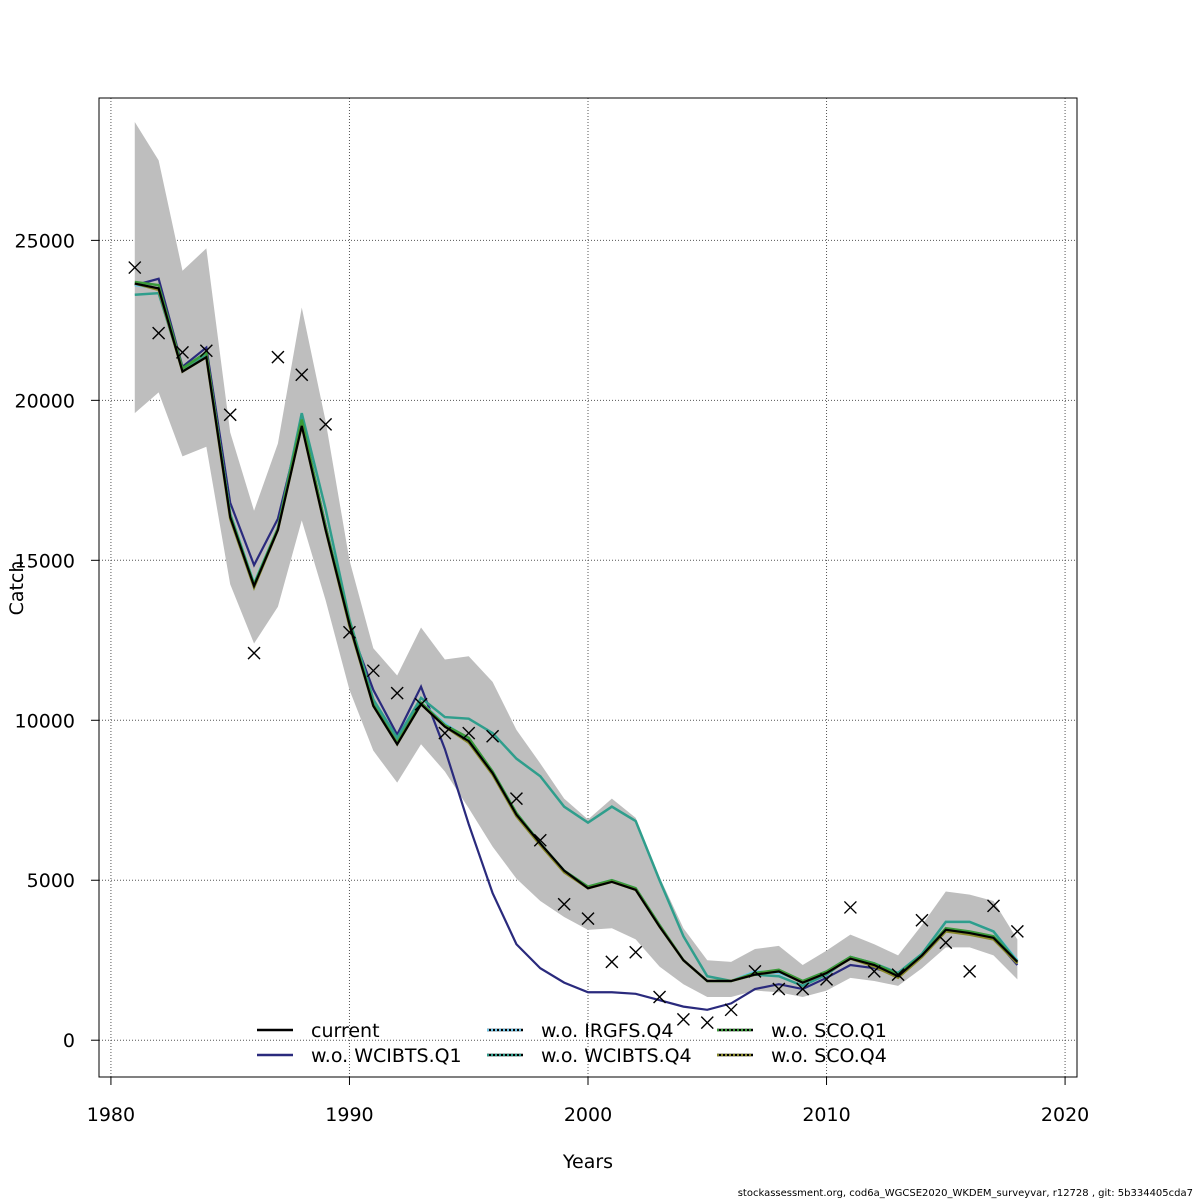 The image size is (1200, 1200). Describe the element at coordinates (45, 401) in the screenshot. I see `y-tick-label: 20000` at that location.